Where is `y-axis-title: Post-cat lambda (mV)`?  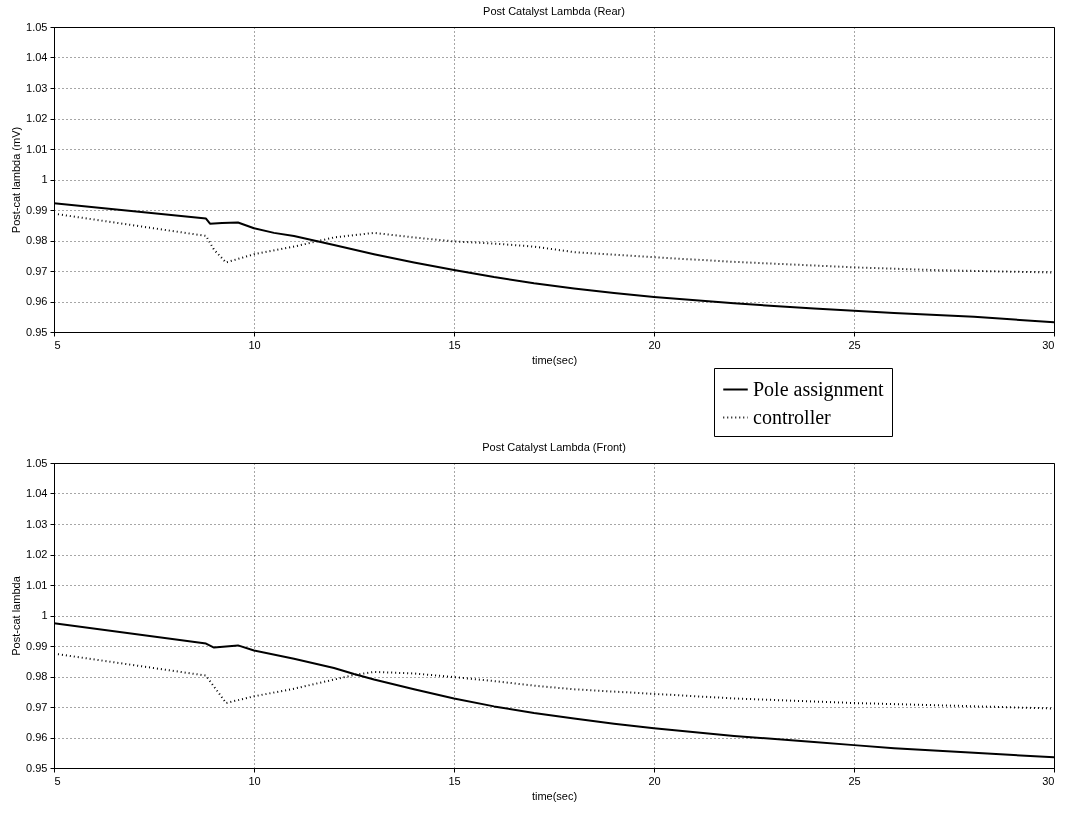
y-axis-title: Post-cat lambda (mV) is located at coordinates (16, 180).